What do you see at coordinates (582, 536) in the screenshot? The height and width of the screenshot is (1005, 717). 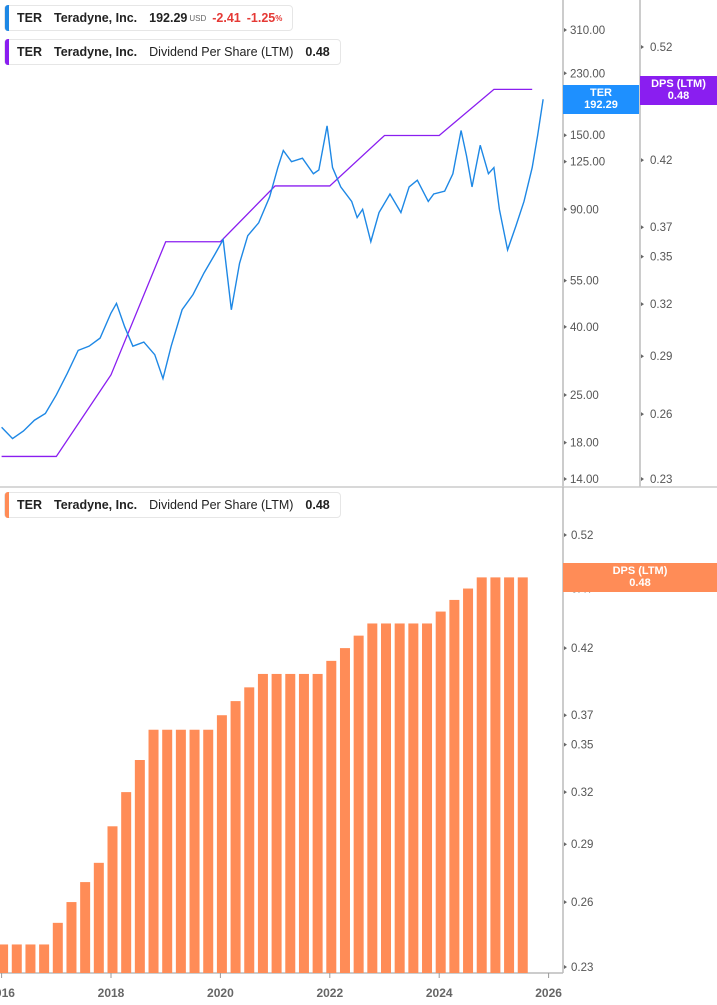 I see `bar-tick-label: 0.52` at bounding box center [582, 536].